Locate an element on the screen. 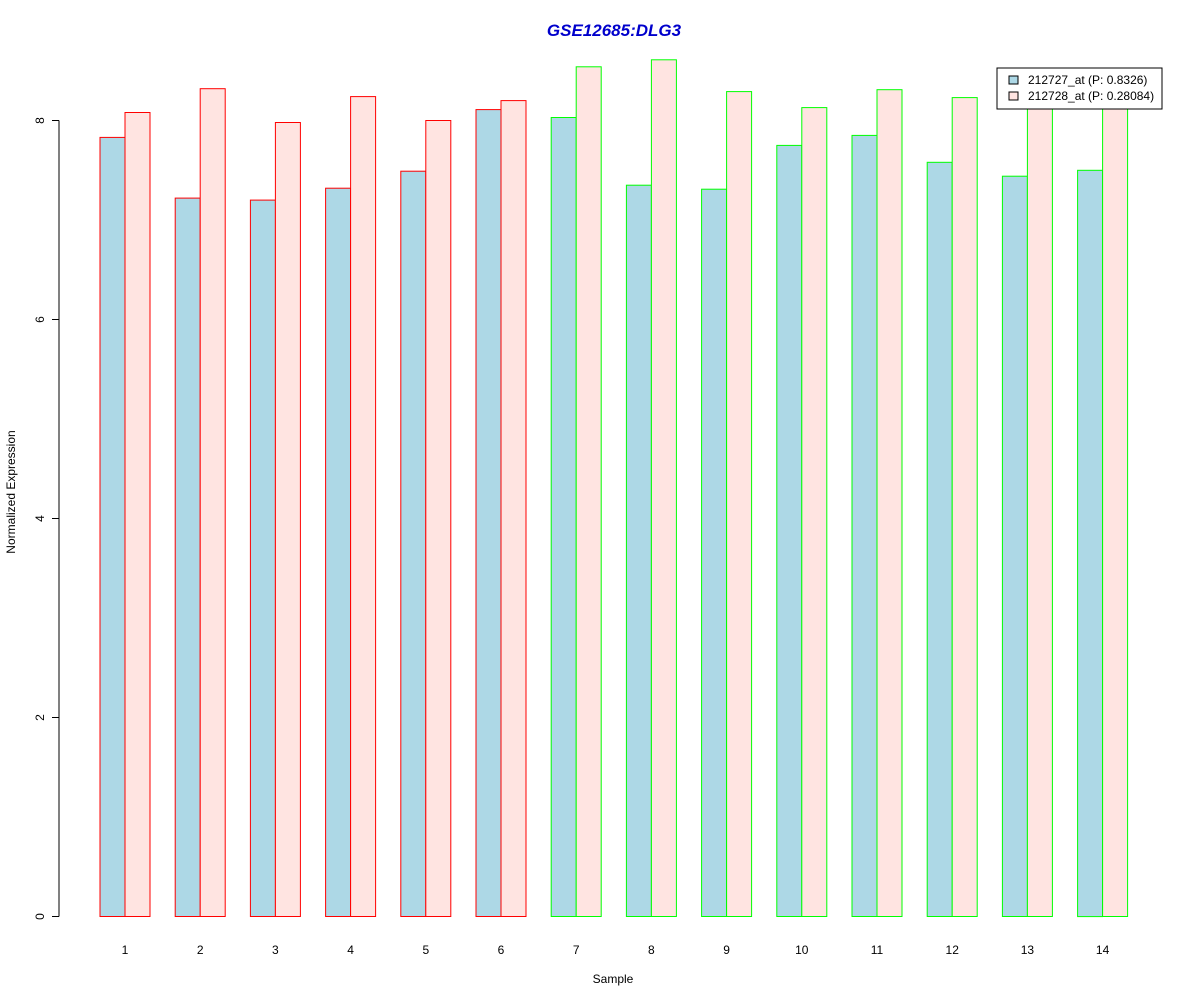  x-tick-labels: 1 2 3 4 5 6 7 8 9 10 11 12 13 14 is located at coordinates (616, 950).